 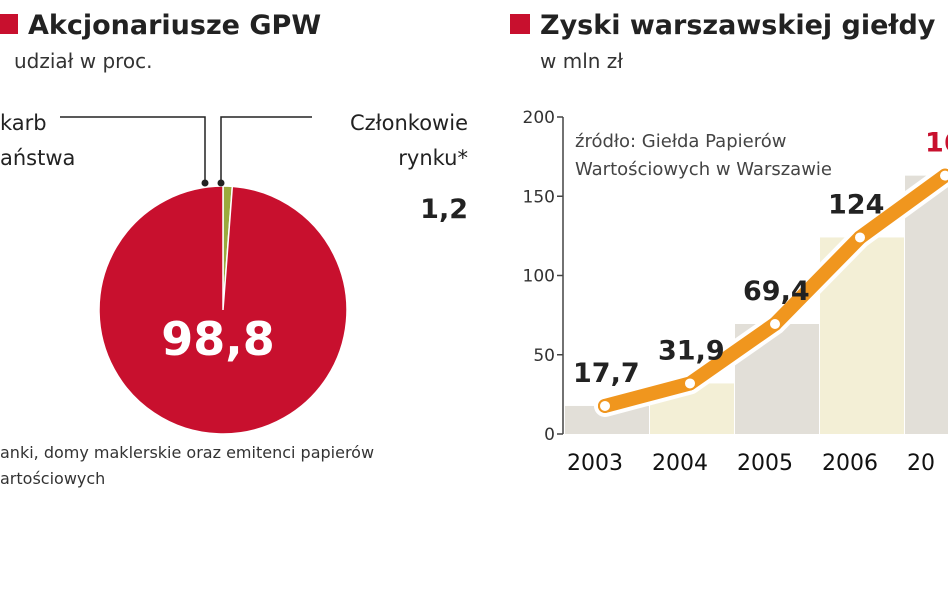 I want to click on pie-label: Członkowie, so click(x=409, y=123).